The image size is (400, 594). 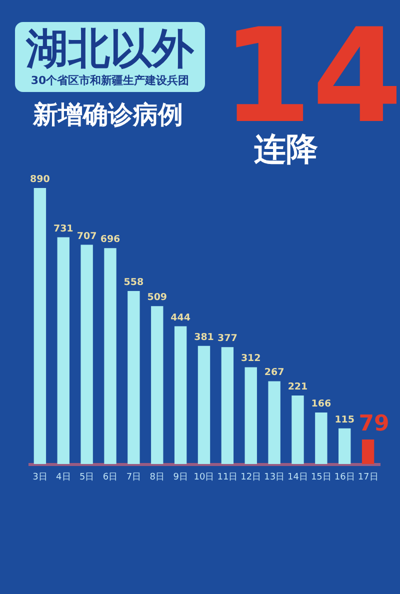 What do you see at coordinates (180, 318) in the screenshot?
I see `data-label: 444` at bounding box center [180, 318].